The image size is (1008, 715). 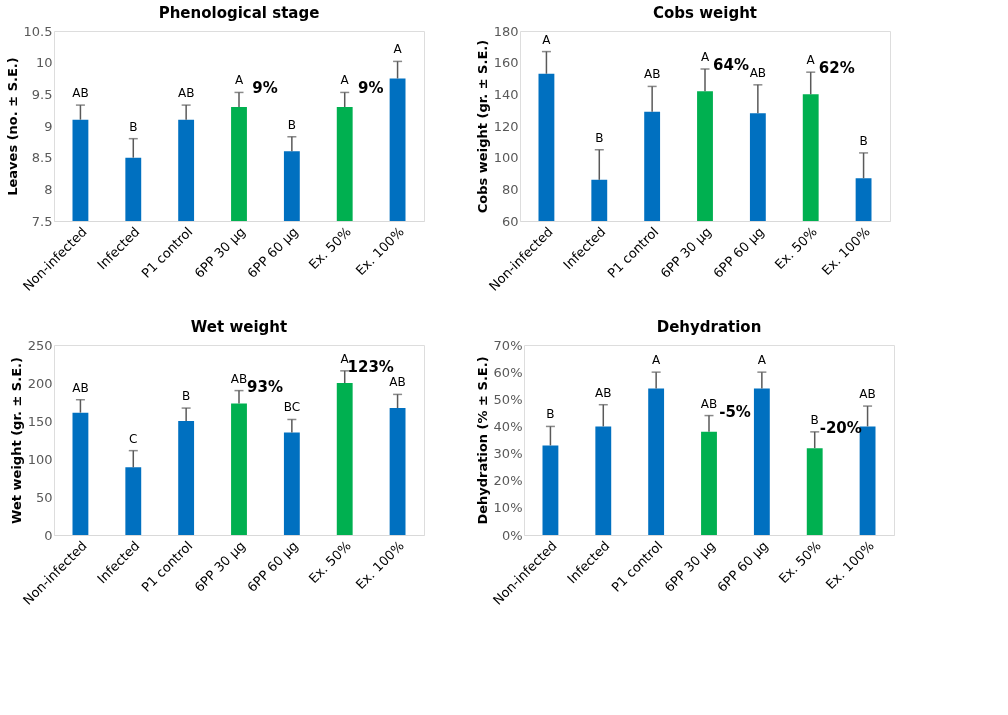 What do you see at coordinates (506, 63) in the screenshot?
I see `y-tick-label: 160` at bounding box center [506, 63].